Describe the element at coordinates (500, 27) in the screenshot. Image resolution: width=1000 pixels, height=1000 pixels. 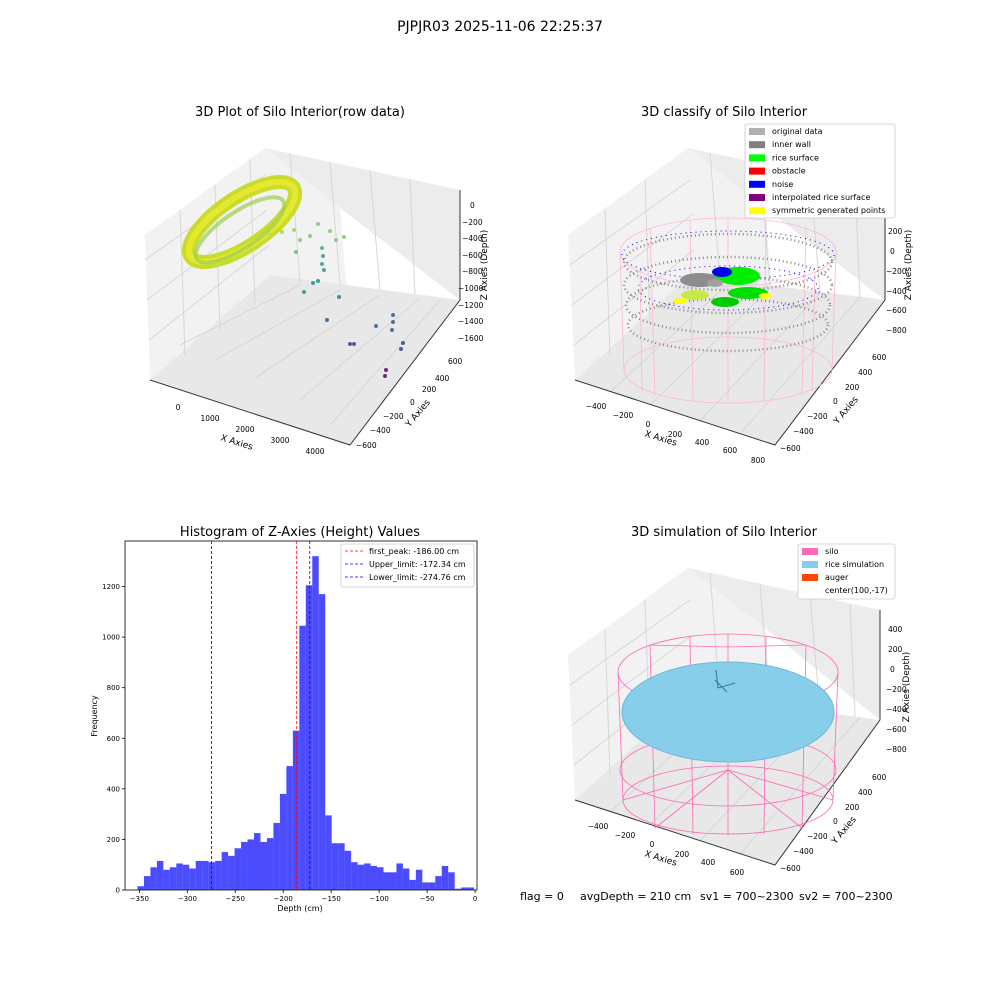
I see `figure-title: PJPJR03 2025-11-06 22:25:37` at that location.